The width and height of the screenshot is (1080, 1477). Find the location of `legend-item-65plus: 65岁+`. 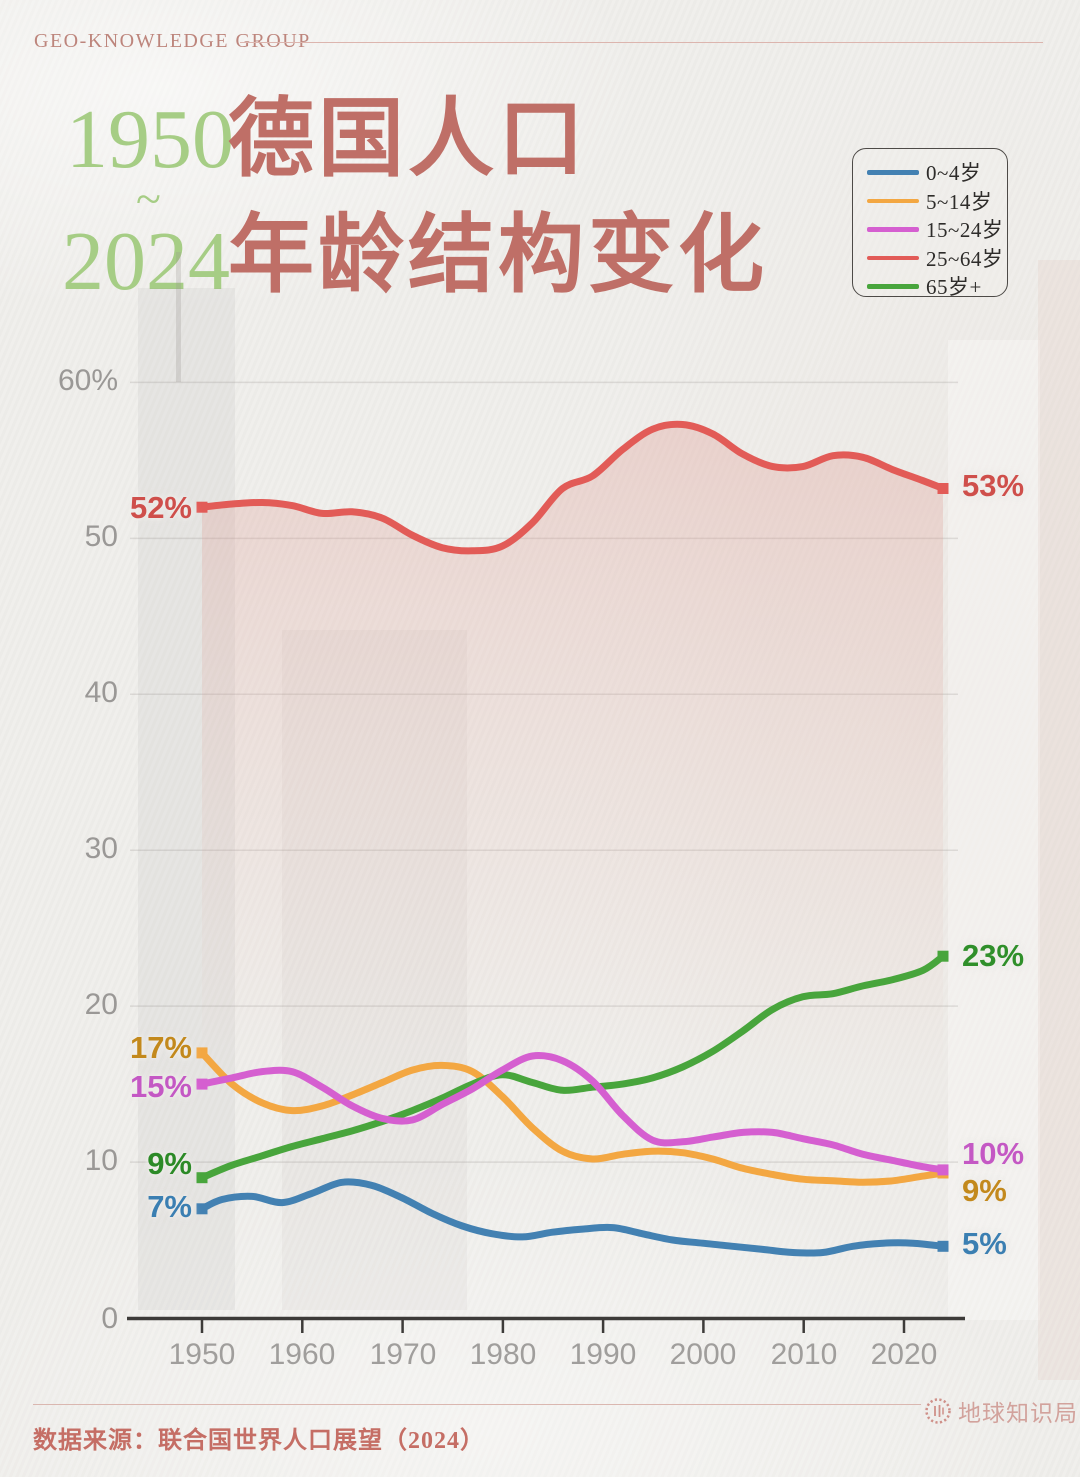

legend-item-65plus: 65岁+ is located at coordinates (930, 286).